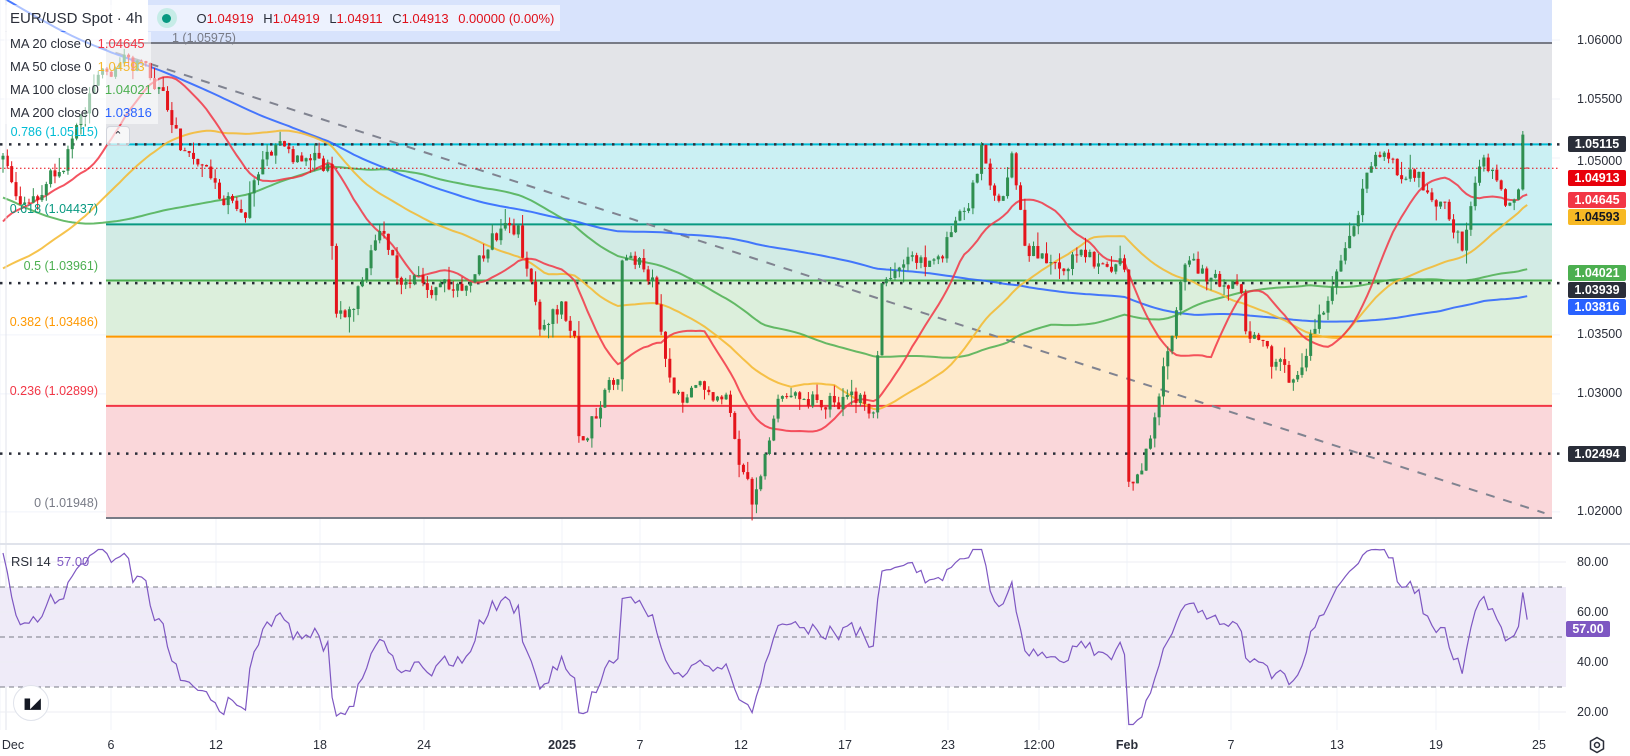 This screenshot has height=756, width=1630. I want to click on tradingview-logo: ▮◢, so click(31, 703).